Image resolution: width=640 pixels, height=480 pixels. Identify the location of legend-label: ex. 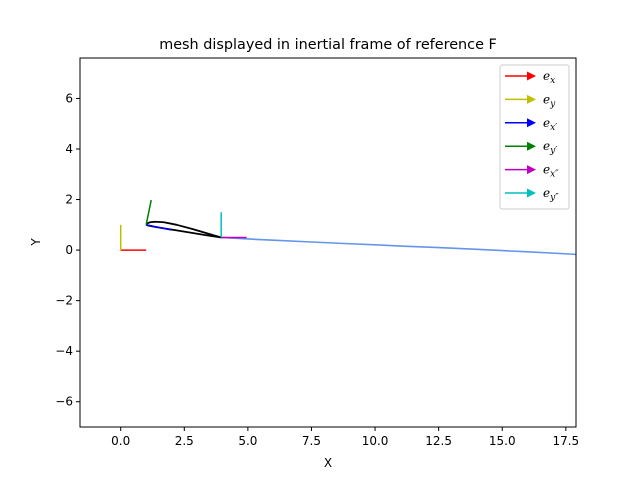
(549, 77).